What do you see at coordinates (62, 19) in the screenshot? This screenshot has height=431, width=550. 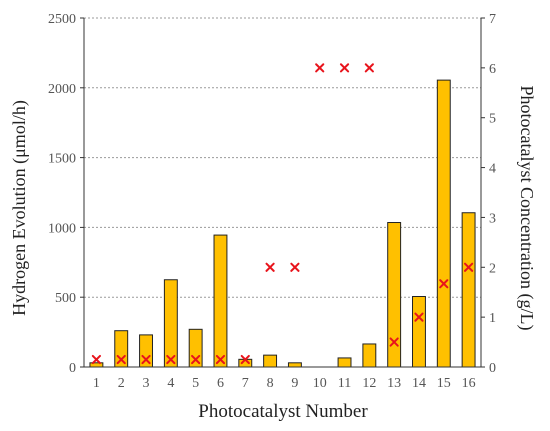 I see `y-tick-label: 2500` at bounding box center [62, 19].